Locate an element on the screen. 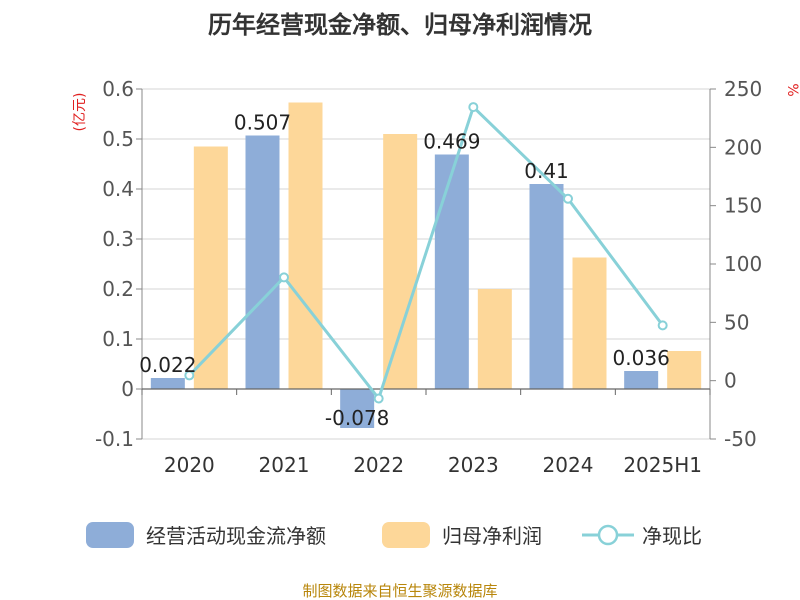 This screenshot has width=800, height=600. legend-item-ratio: 净现比 is located at coordinates (642, 536).